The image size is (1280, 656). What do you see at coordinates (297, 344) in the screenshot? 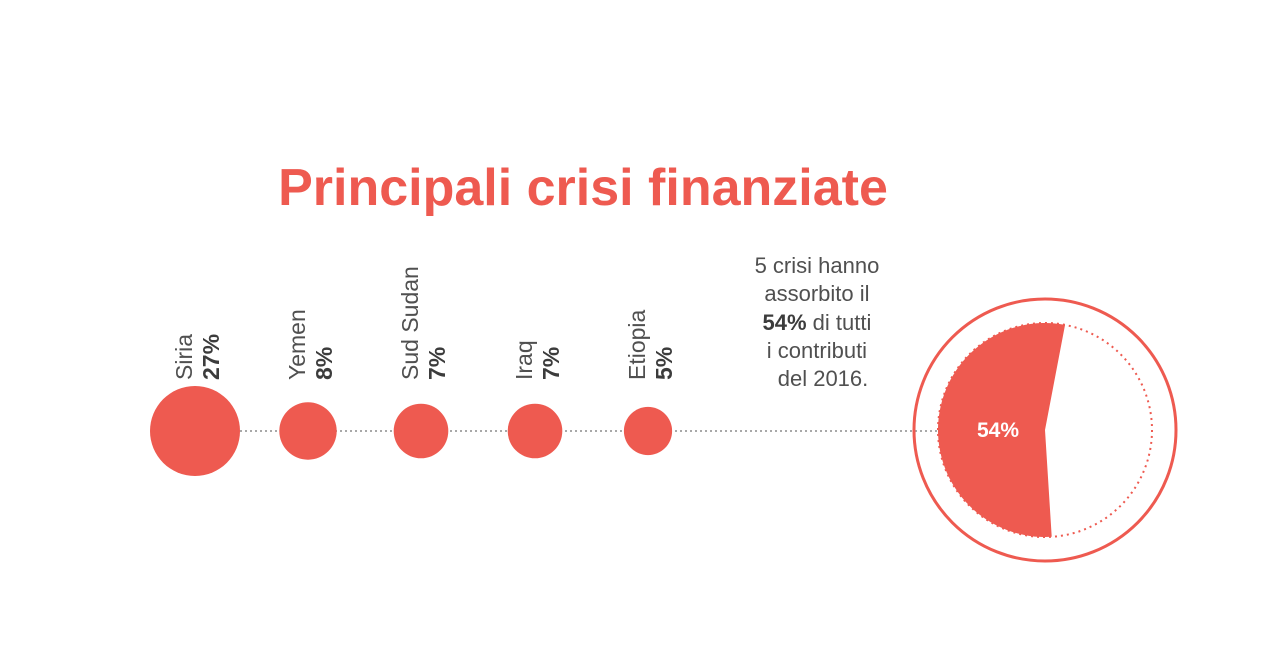
I see `category-label: Yemen` at bounding box center [297, 344].